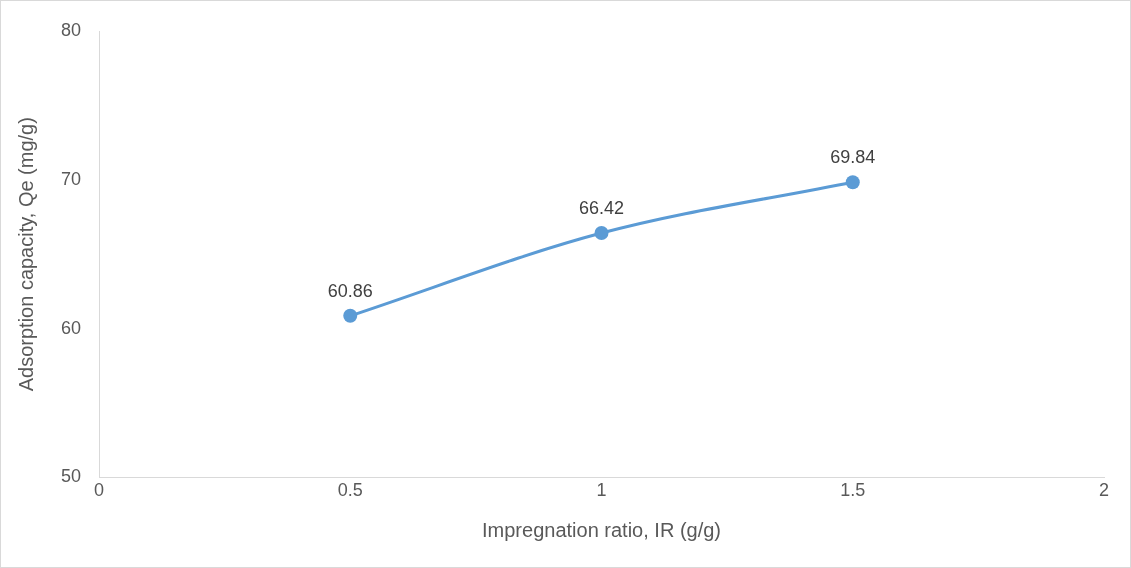  I want to click on x-tick-label: 0, so click(99, 490).